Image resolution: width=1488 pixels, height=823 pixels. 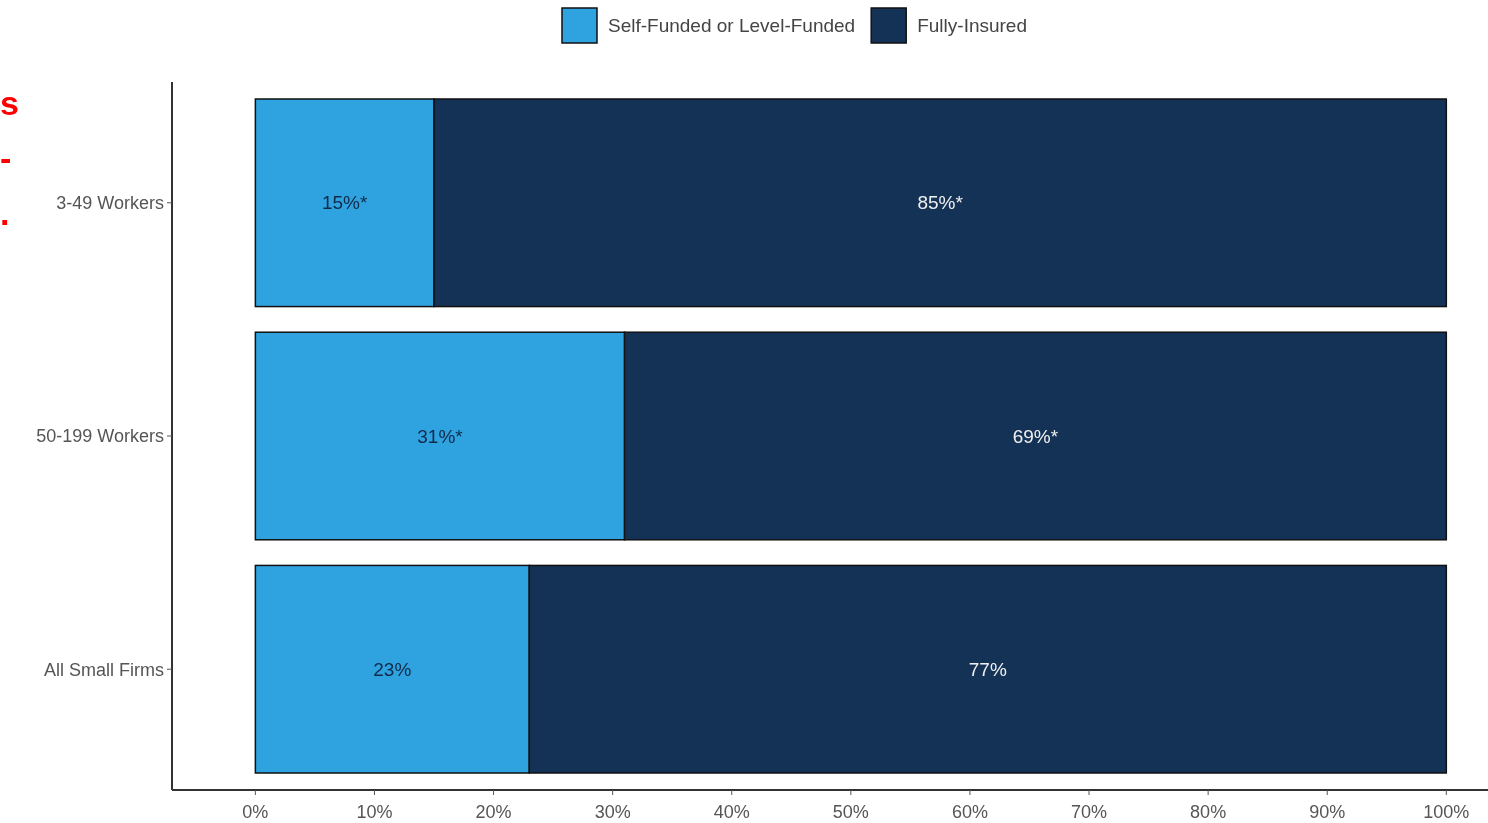 What do you see at coordinates (850, 812) in the screenshot?
I see `x-tick-label: 50%` at bounding box center [850, 812].